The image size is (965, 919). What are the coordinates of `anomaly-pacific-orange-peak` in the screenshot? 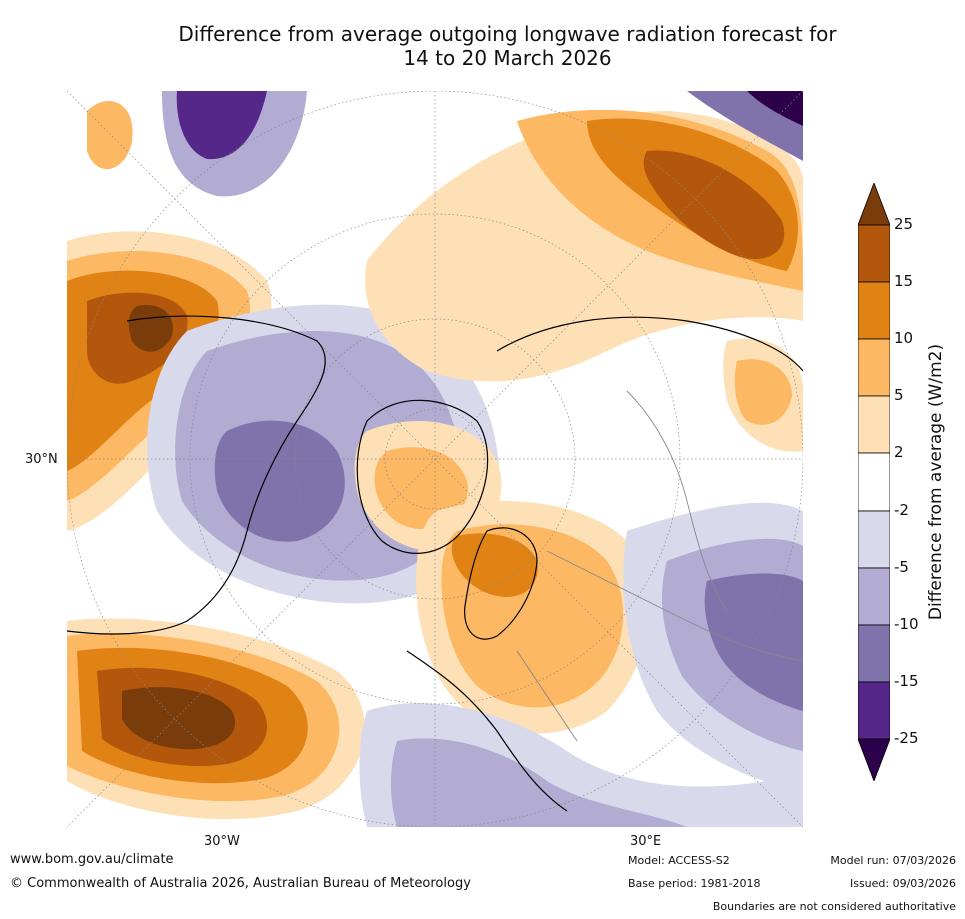 It's located at (179, 718).